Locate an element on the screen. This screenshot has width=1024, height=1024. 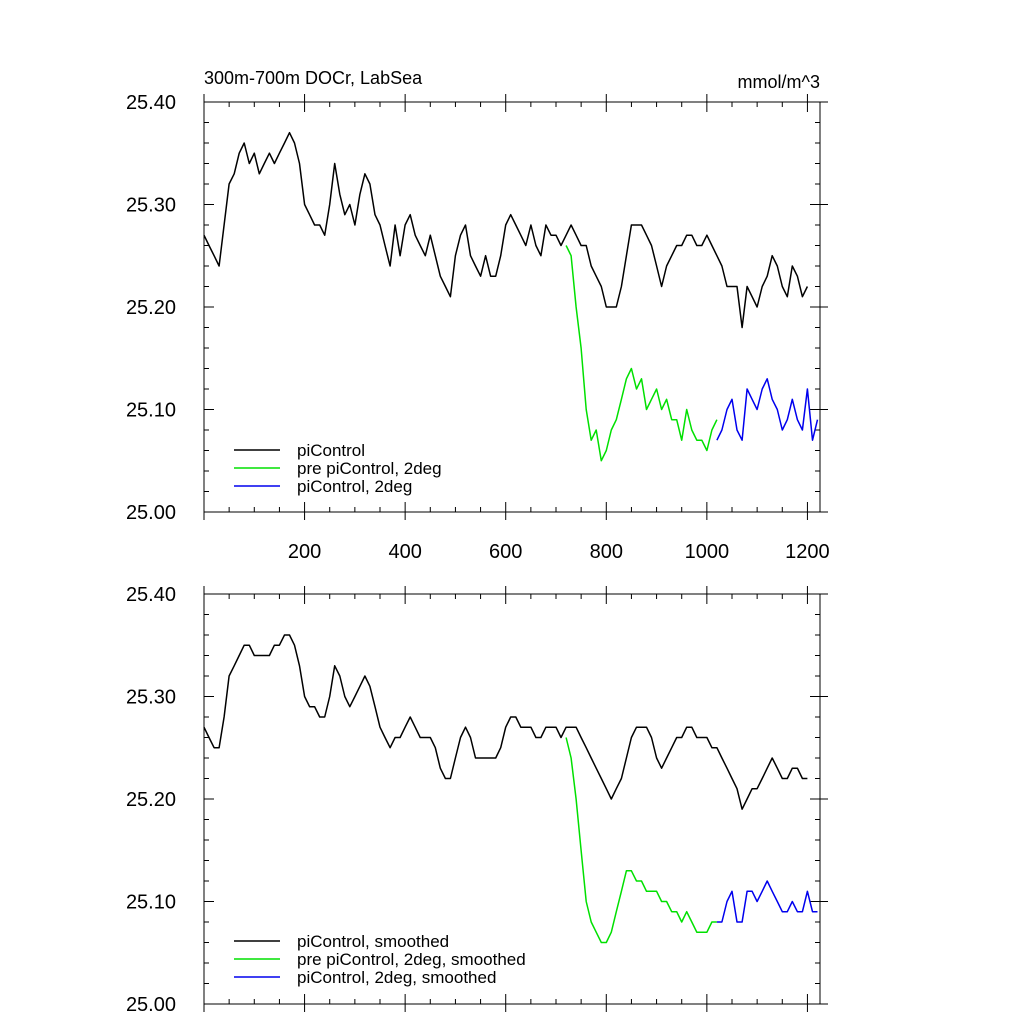
top-y-tick-labels: 25.00 25.10 25.20 25.30 25.40 is located at coordinates (151, 308).